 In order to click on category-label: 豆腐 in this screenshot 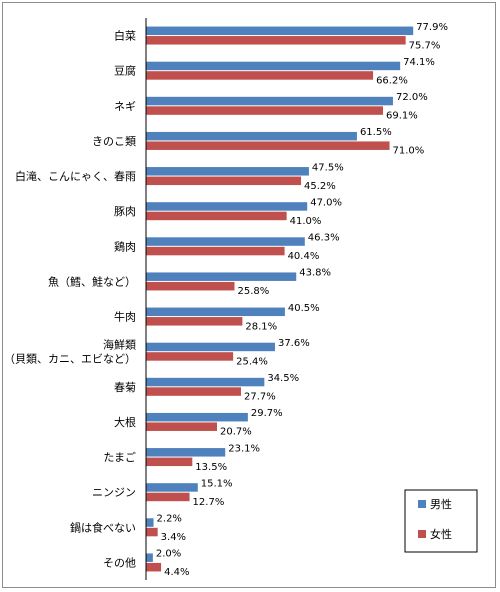, I will do `click(125, 71)`.